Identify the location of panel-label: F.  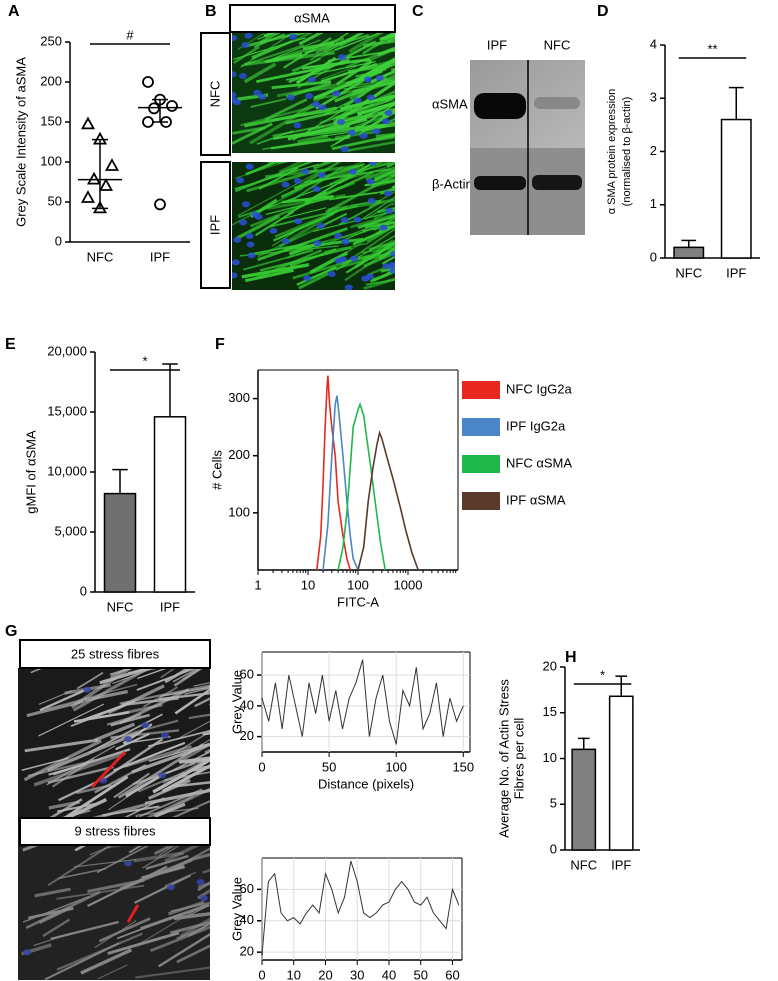
(220, 344).